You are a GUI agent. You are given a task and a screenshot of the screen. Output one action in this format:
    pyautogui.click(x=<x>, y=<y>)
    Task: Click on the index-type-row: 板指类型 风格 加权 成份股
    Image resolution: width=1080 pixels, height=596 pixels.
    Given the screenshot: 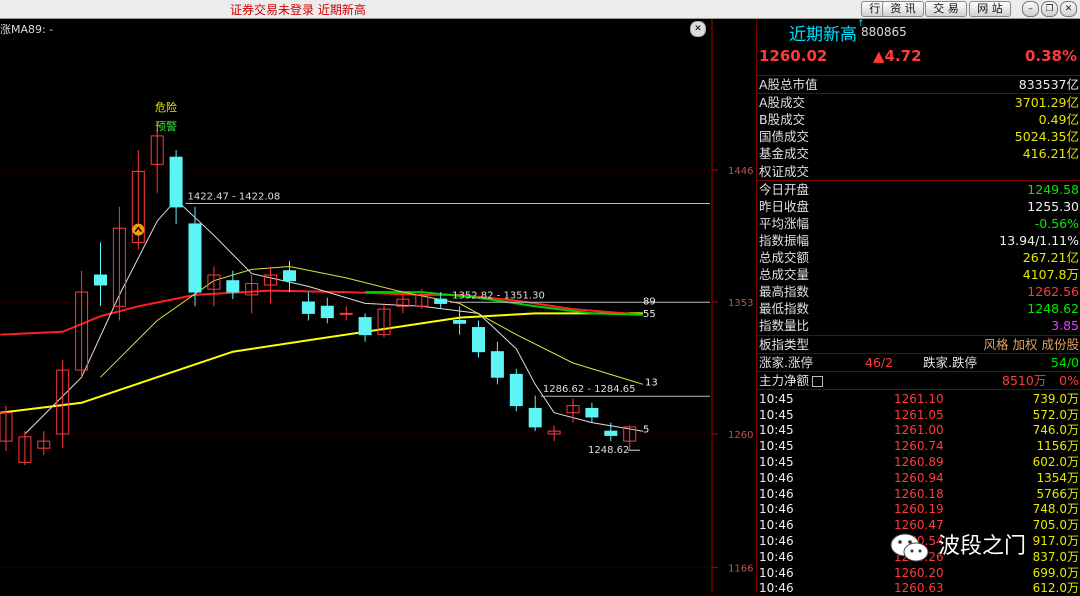 What is the action you would take?
    pyautogui.click(x=918, y=345)
    